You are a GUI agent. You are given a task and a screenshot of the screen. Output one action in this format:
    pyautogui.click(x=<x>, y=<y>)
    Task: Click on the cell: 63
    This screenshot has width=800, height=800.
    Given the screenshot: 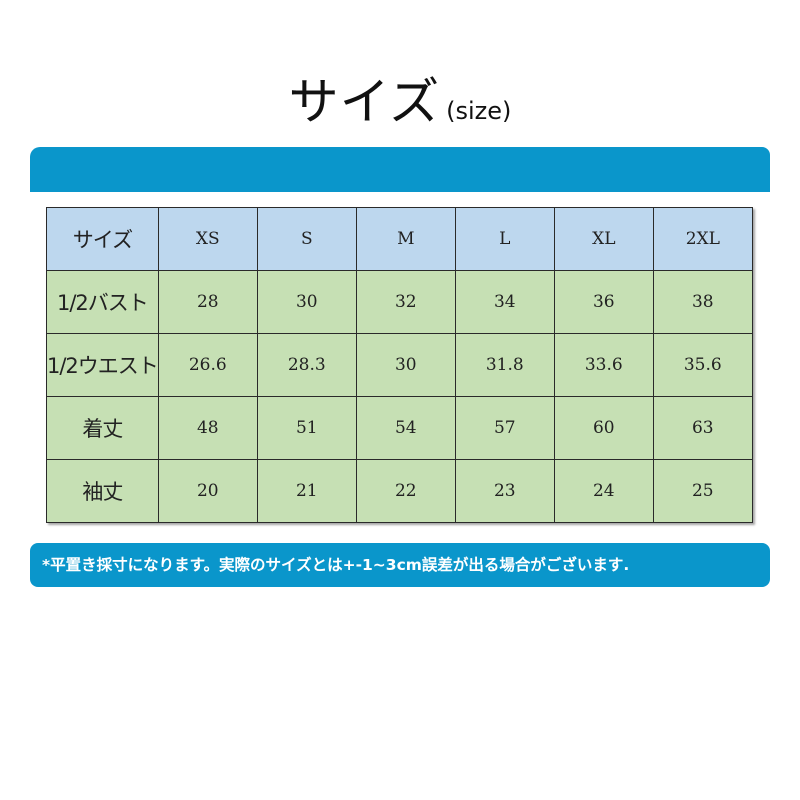 What is the action you would take?
    pyautogui.click(x=702, y=428)
    